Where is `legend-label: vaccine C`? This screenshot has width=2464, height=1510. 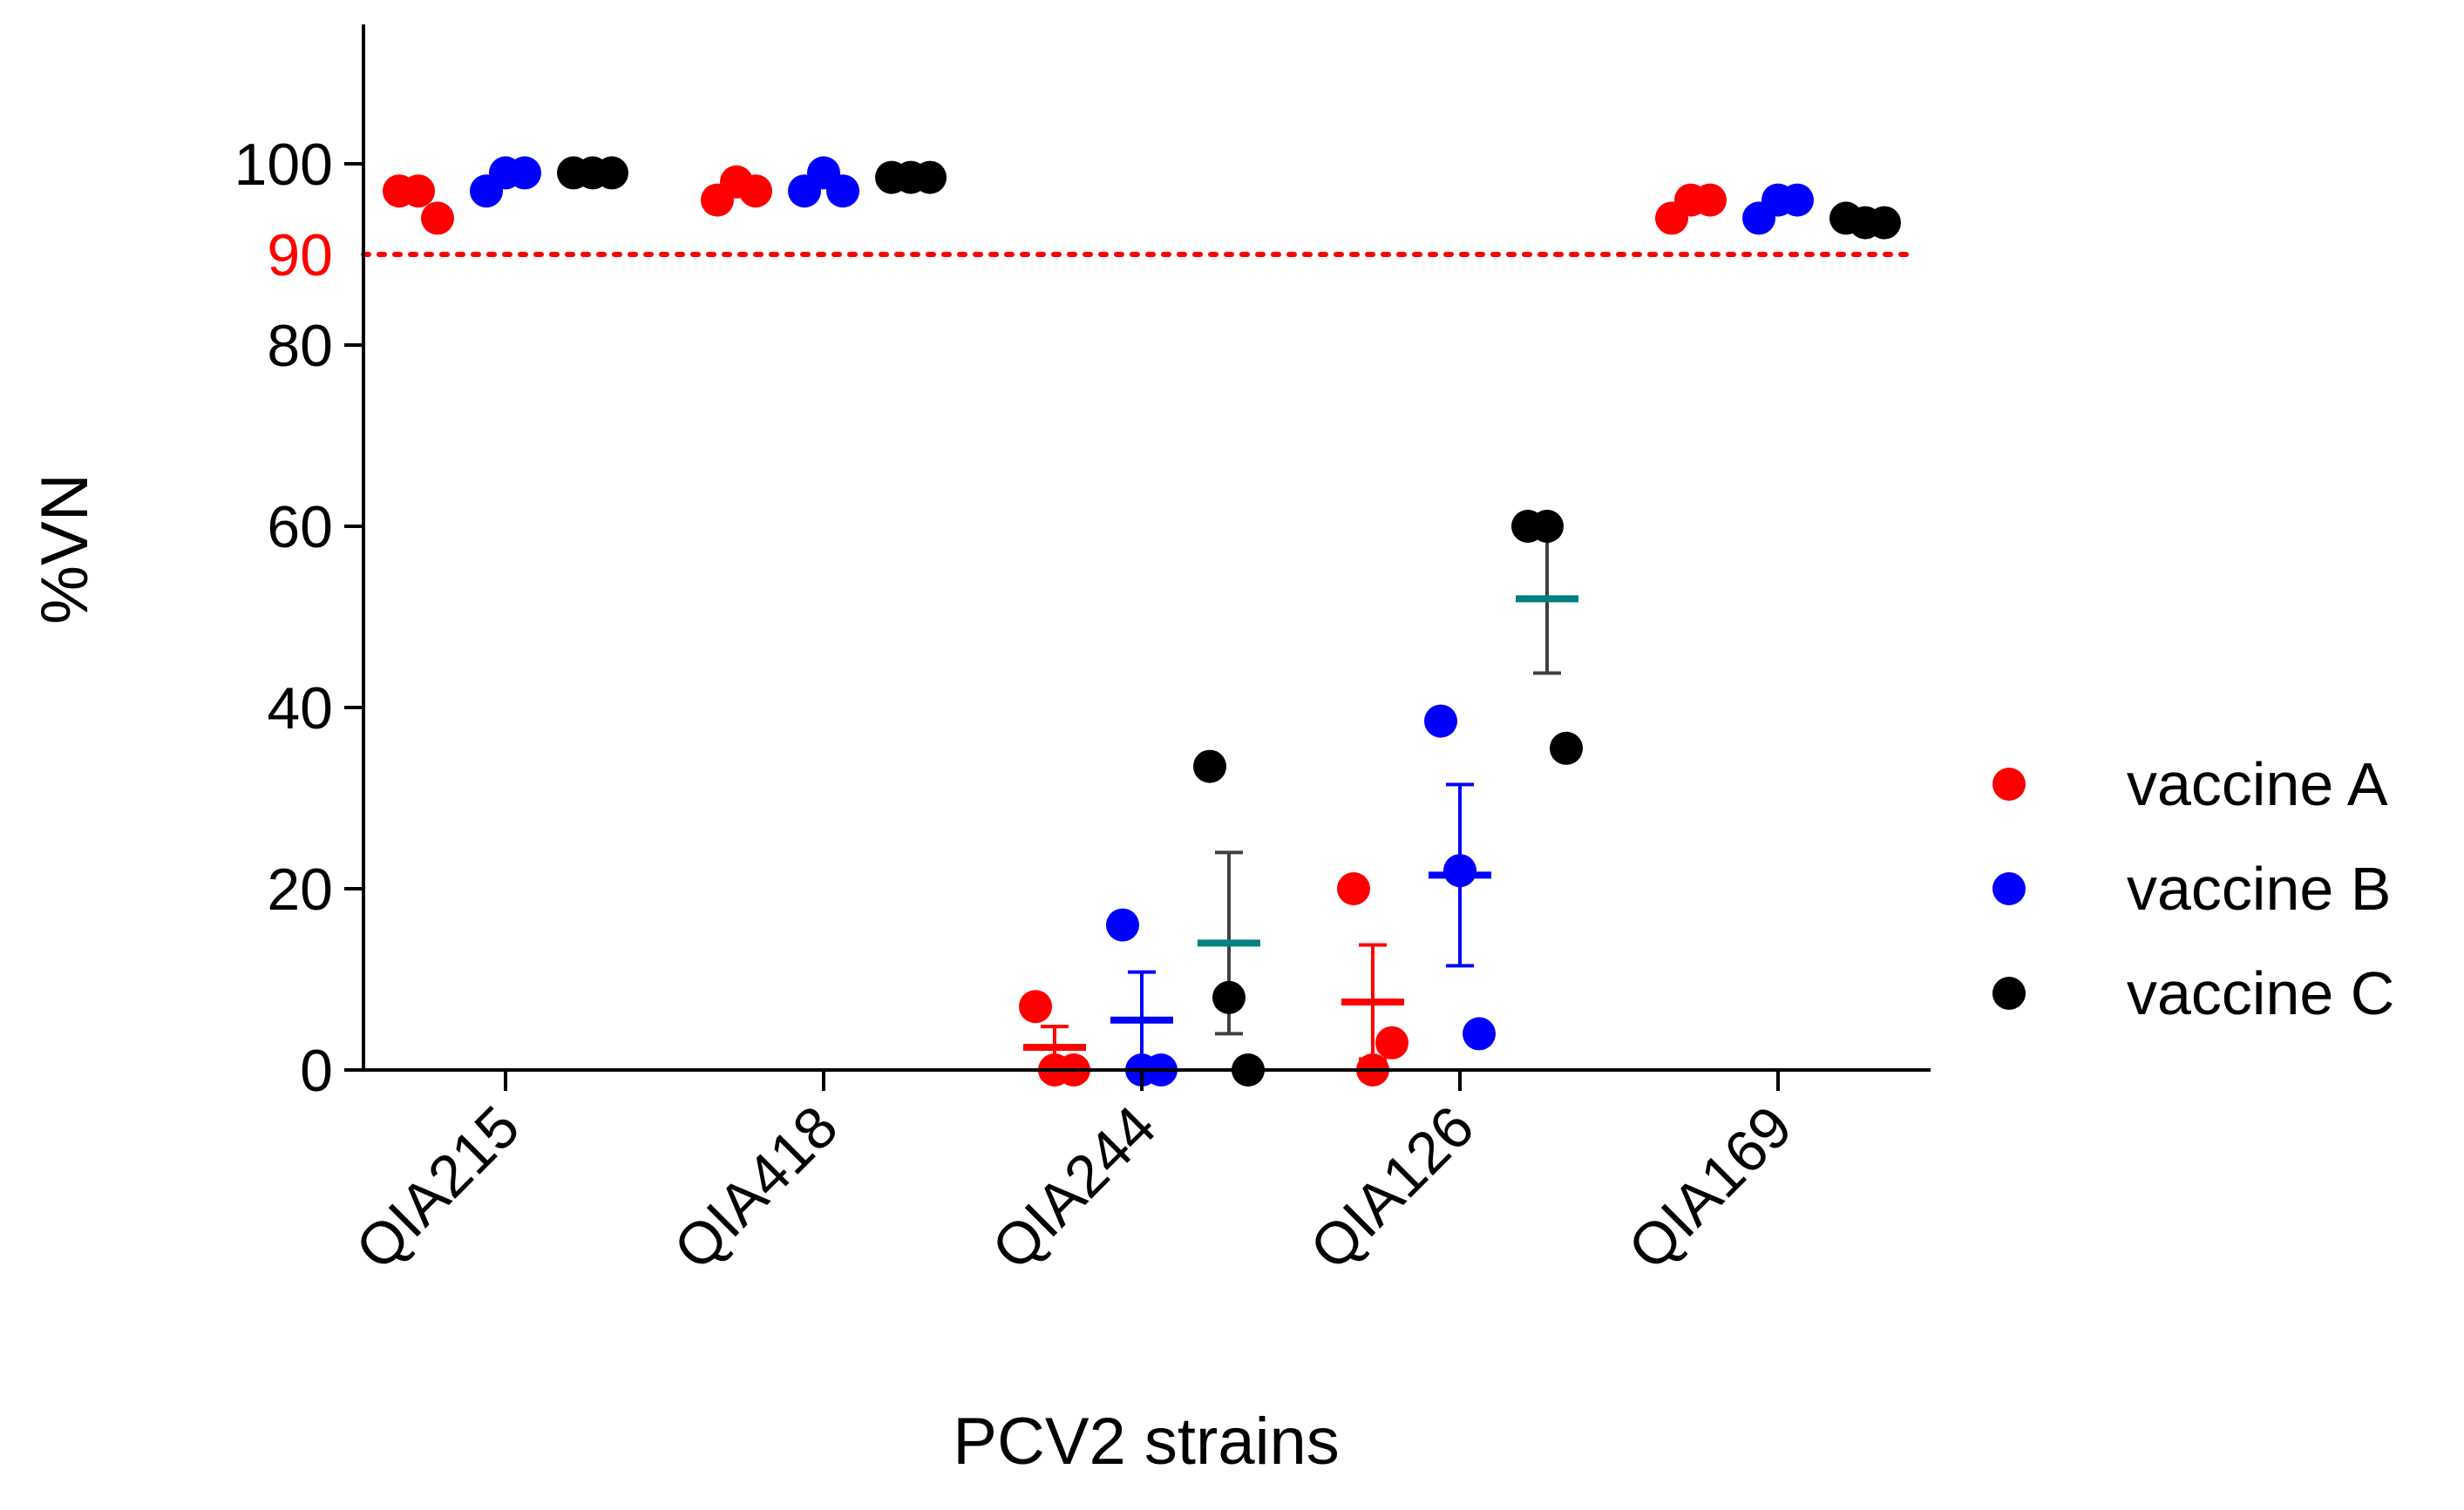 legend-label: vaccine C is located at coordinates (2260, 993).